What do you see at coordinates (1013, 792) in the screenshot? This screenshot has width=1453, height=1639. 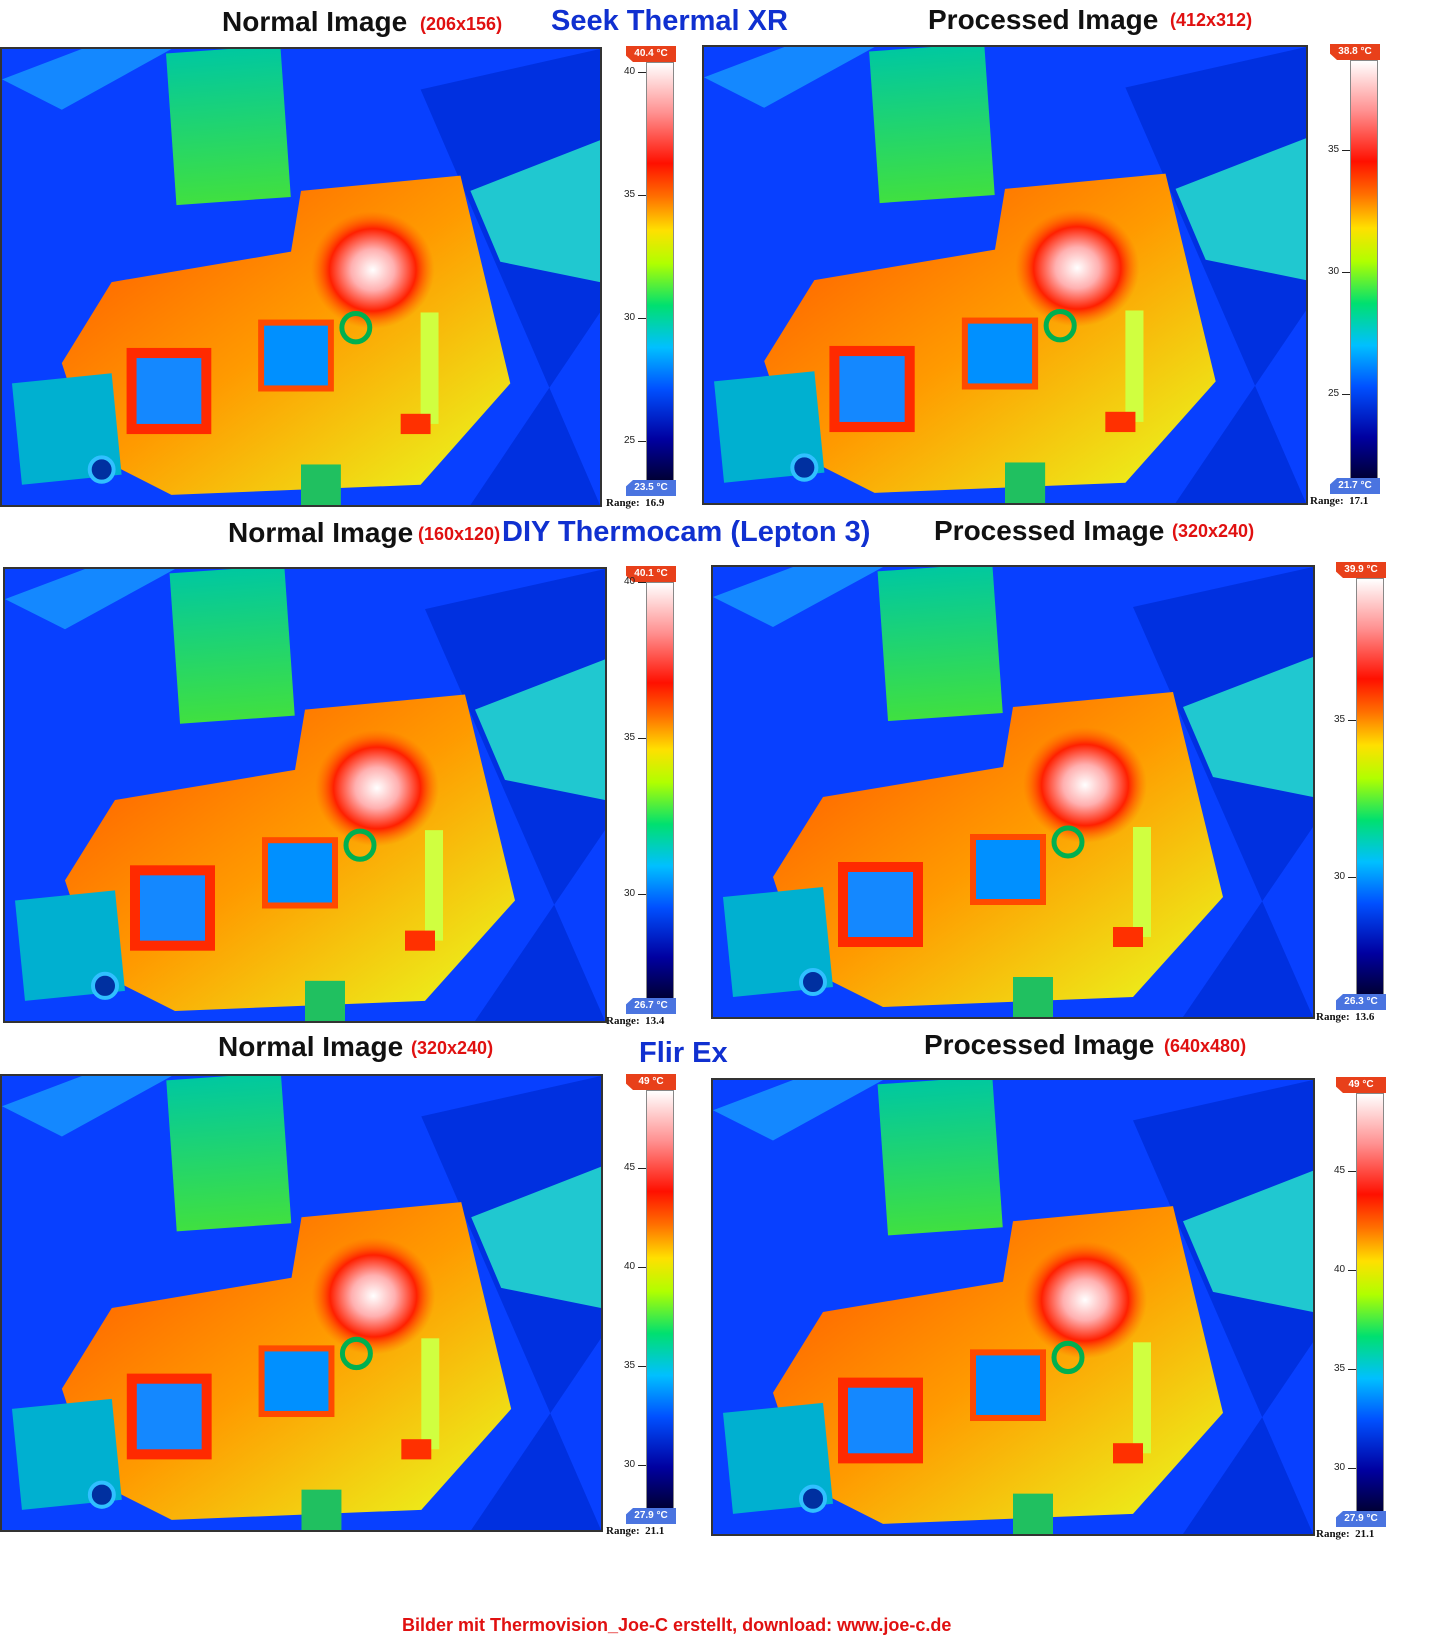 I see `row2-right-thermal-image` at bounding box center [1013, 792].